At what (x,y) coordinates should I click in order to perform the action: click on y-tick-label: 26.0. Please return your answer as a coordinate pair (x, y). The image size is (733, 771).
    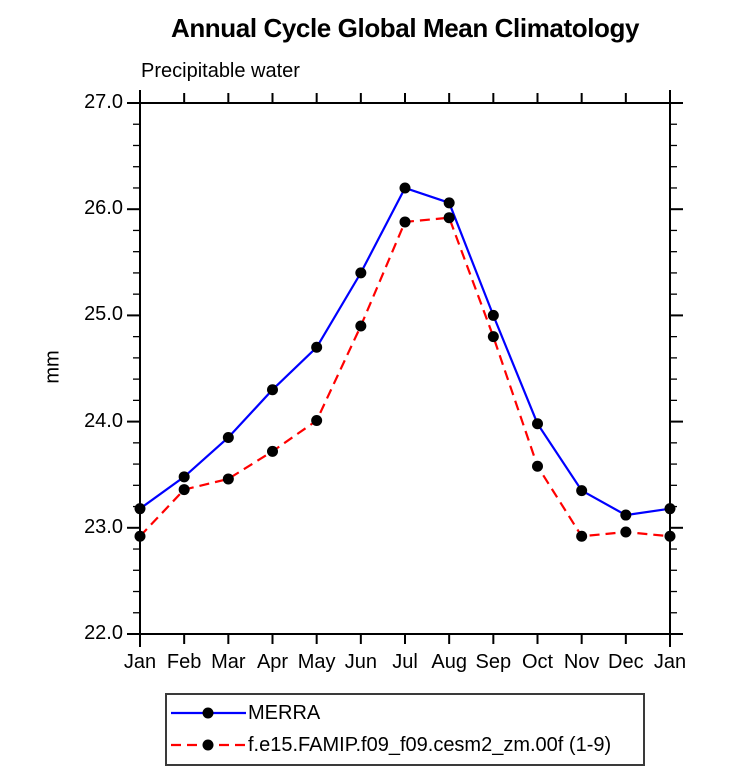
    Looking at the image, I should click on (103, 208).